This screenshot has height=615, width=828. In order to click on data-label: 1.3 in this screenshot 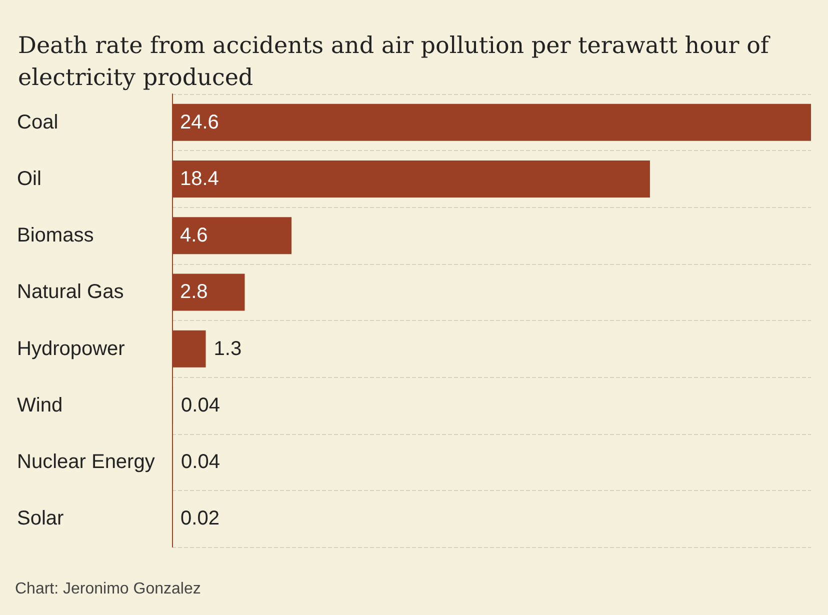, I will do `click(228, 349)`.